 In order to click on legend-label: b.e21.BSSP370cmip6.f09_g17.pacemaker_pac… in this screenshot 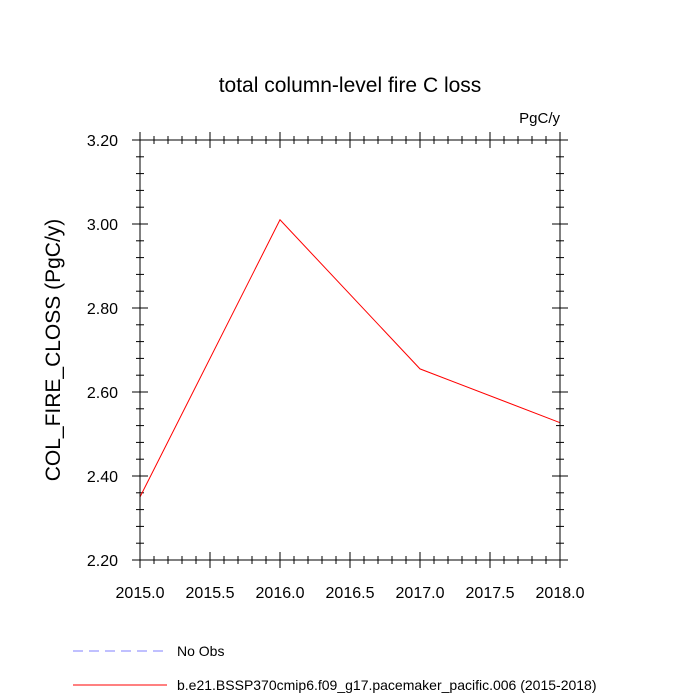, I will do `click(387, 685)`.